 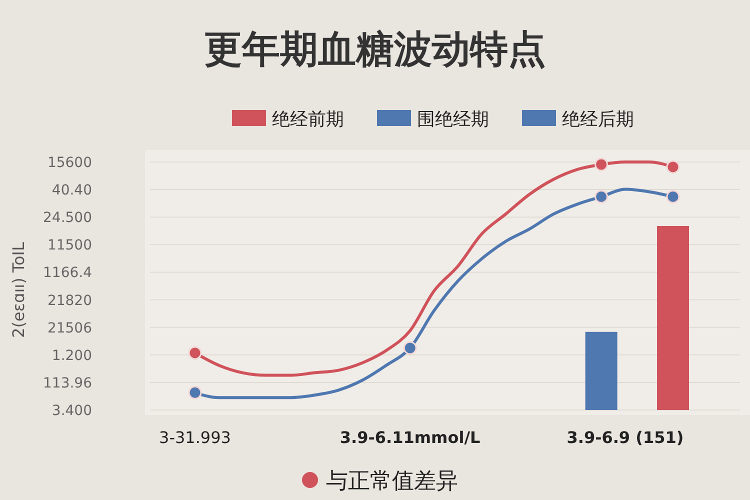 What do you see at coordinates (625, 437) in the screenshot?
I see `x-tick-label: 3.9-6.9 (151)` at bounding box center [625, 437].